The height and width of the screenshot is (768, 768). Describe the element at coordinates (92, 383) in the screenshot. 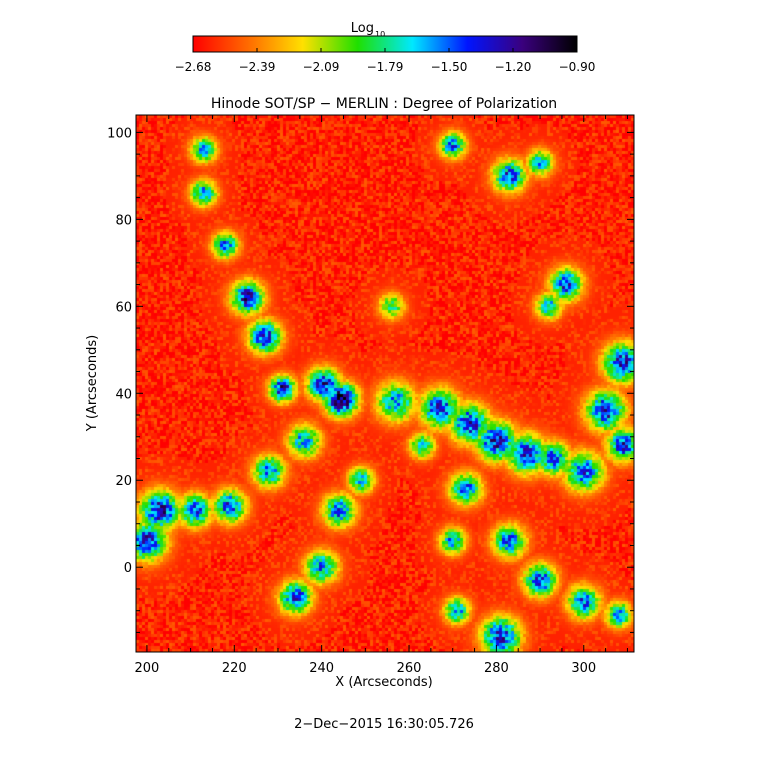

I see `y-axis-label: Y (Arcseconds)` at that location.